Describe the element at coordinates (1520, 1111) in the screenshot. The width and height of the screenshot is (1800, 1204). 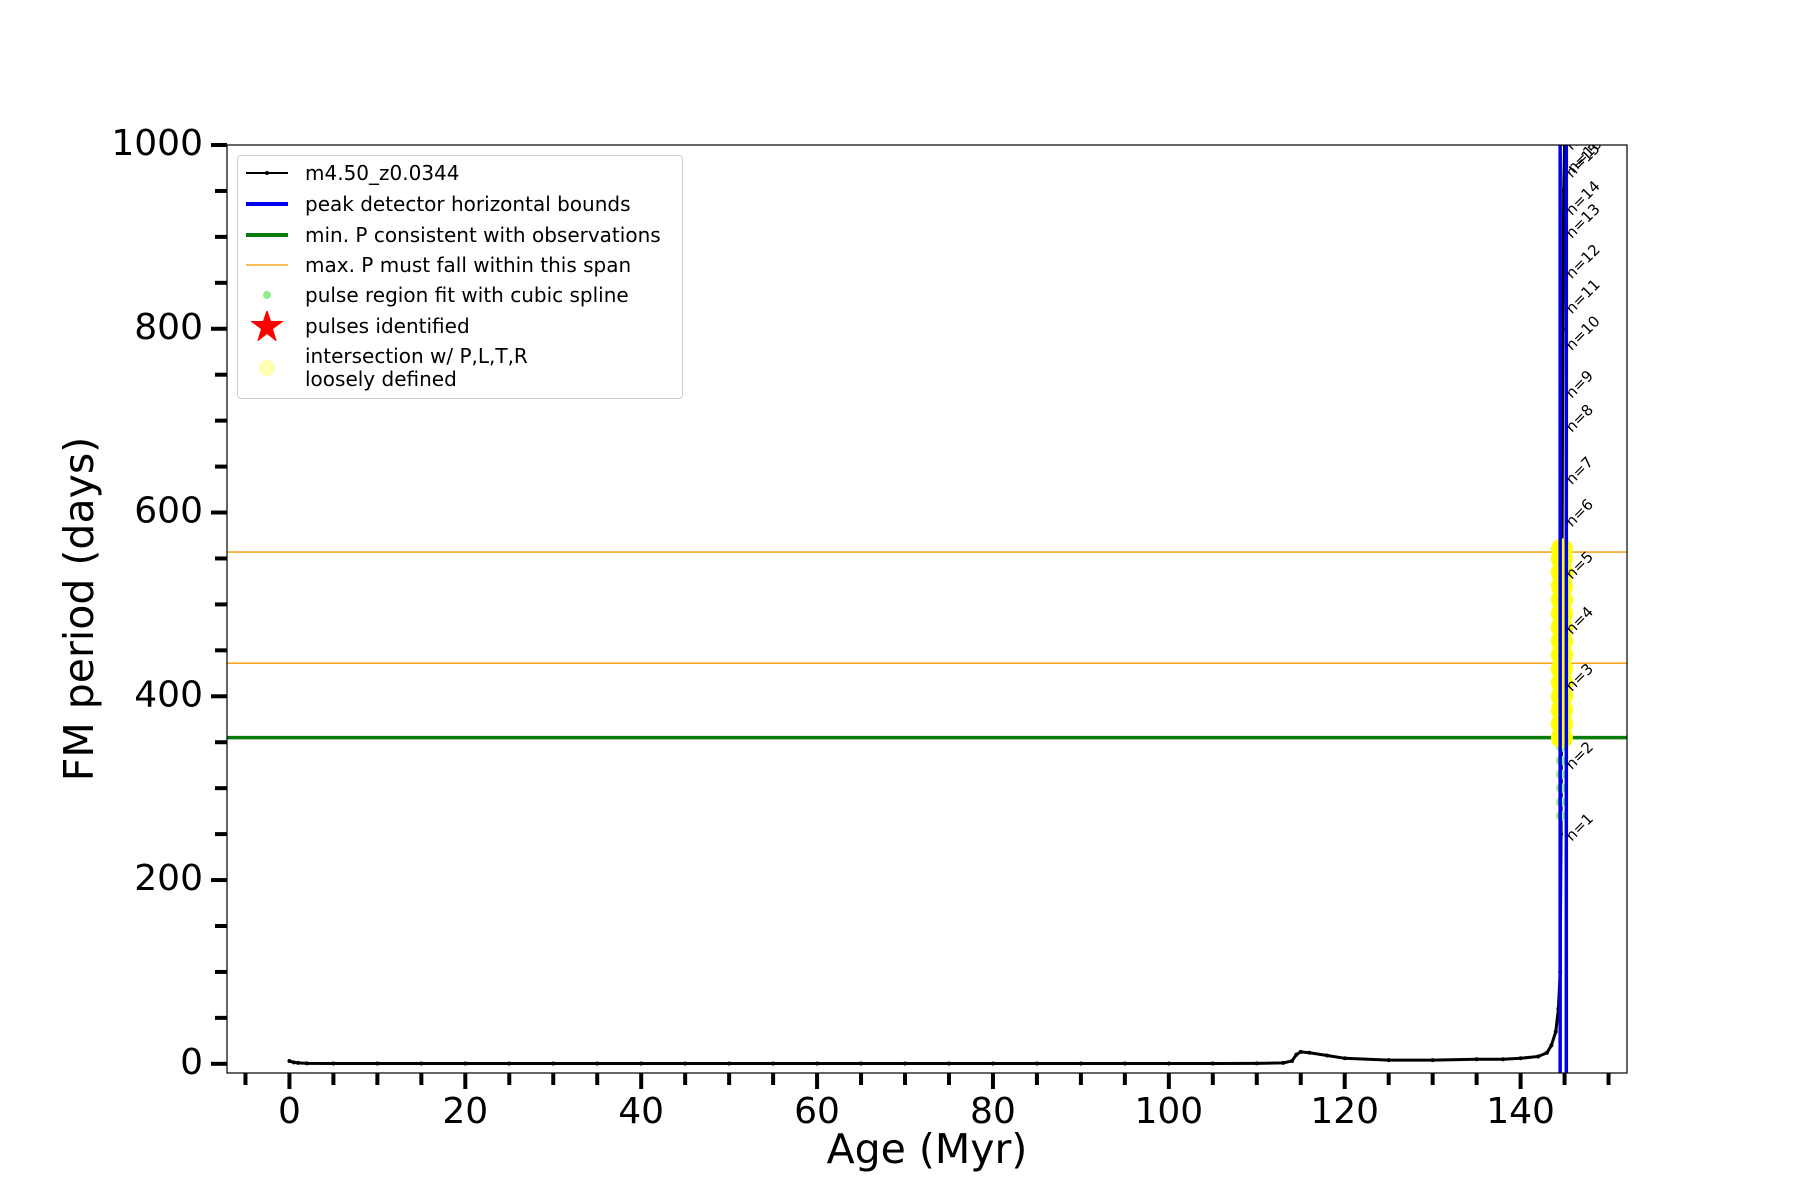
I see `x-tick-label: 140` at that location.